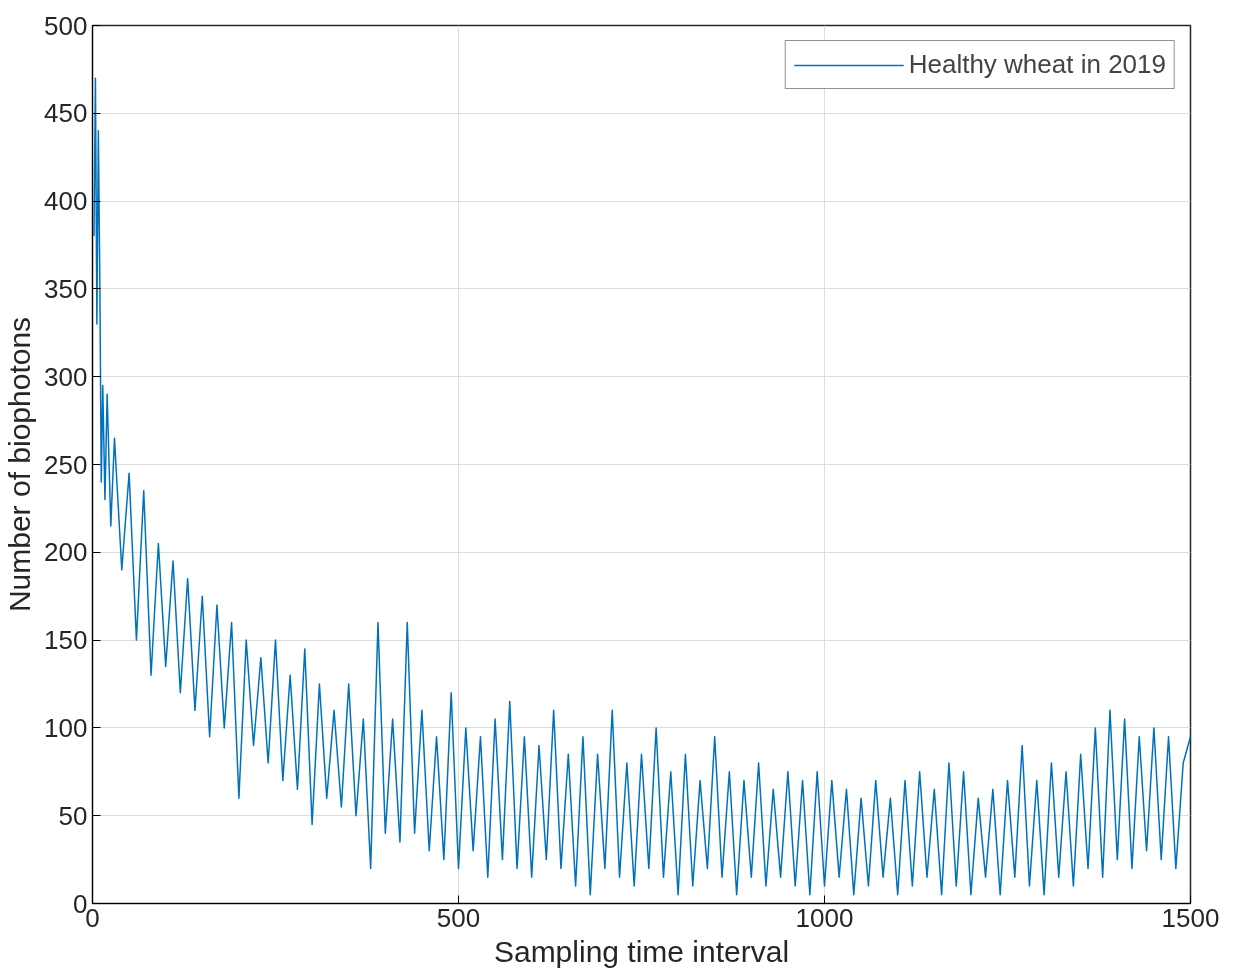 This screenshot has width=1235, height=977. I want to click on y-tick-label: 100, so click(66, 727).